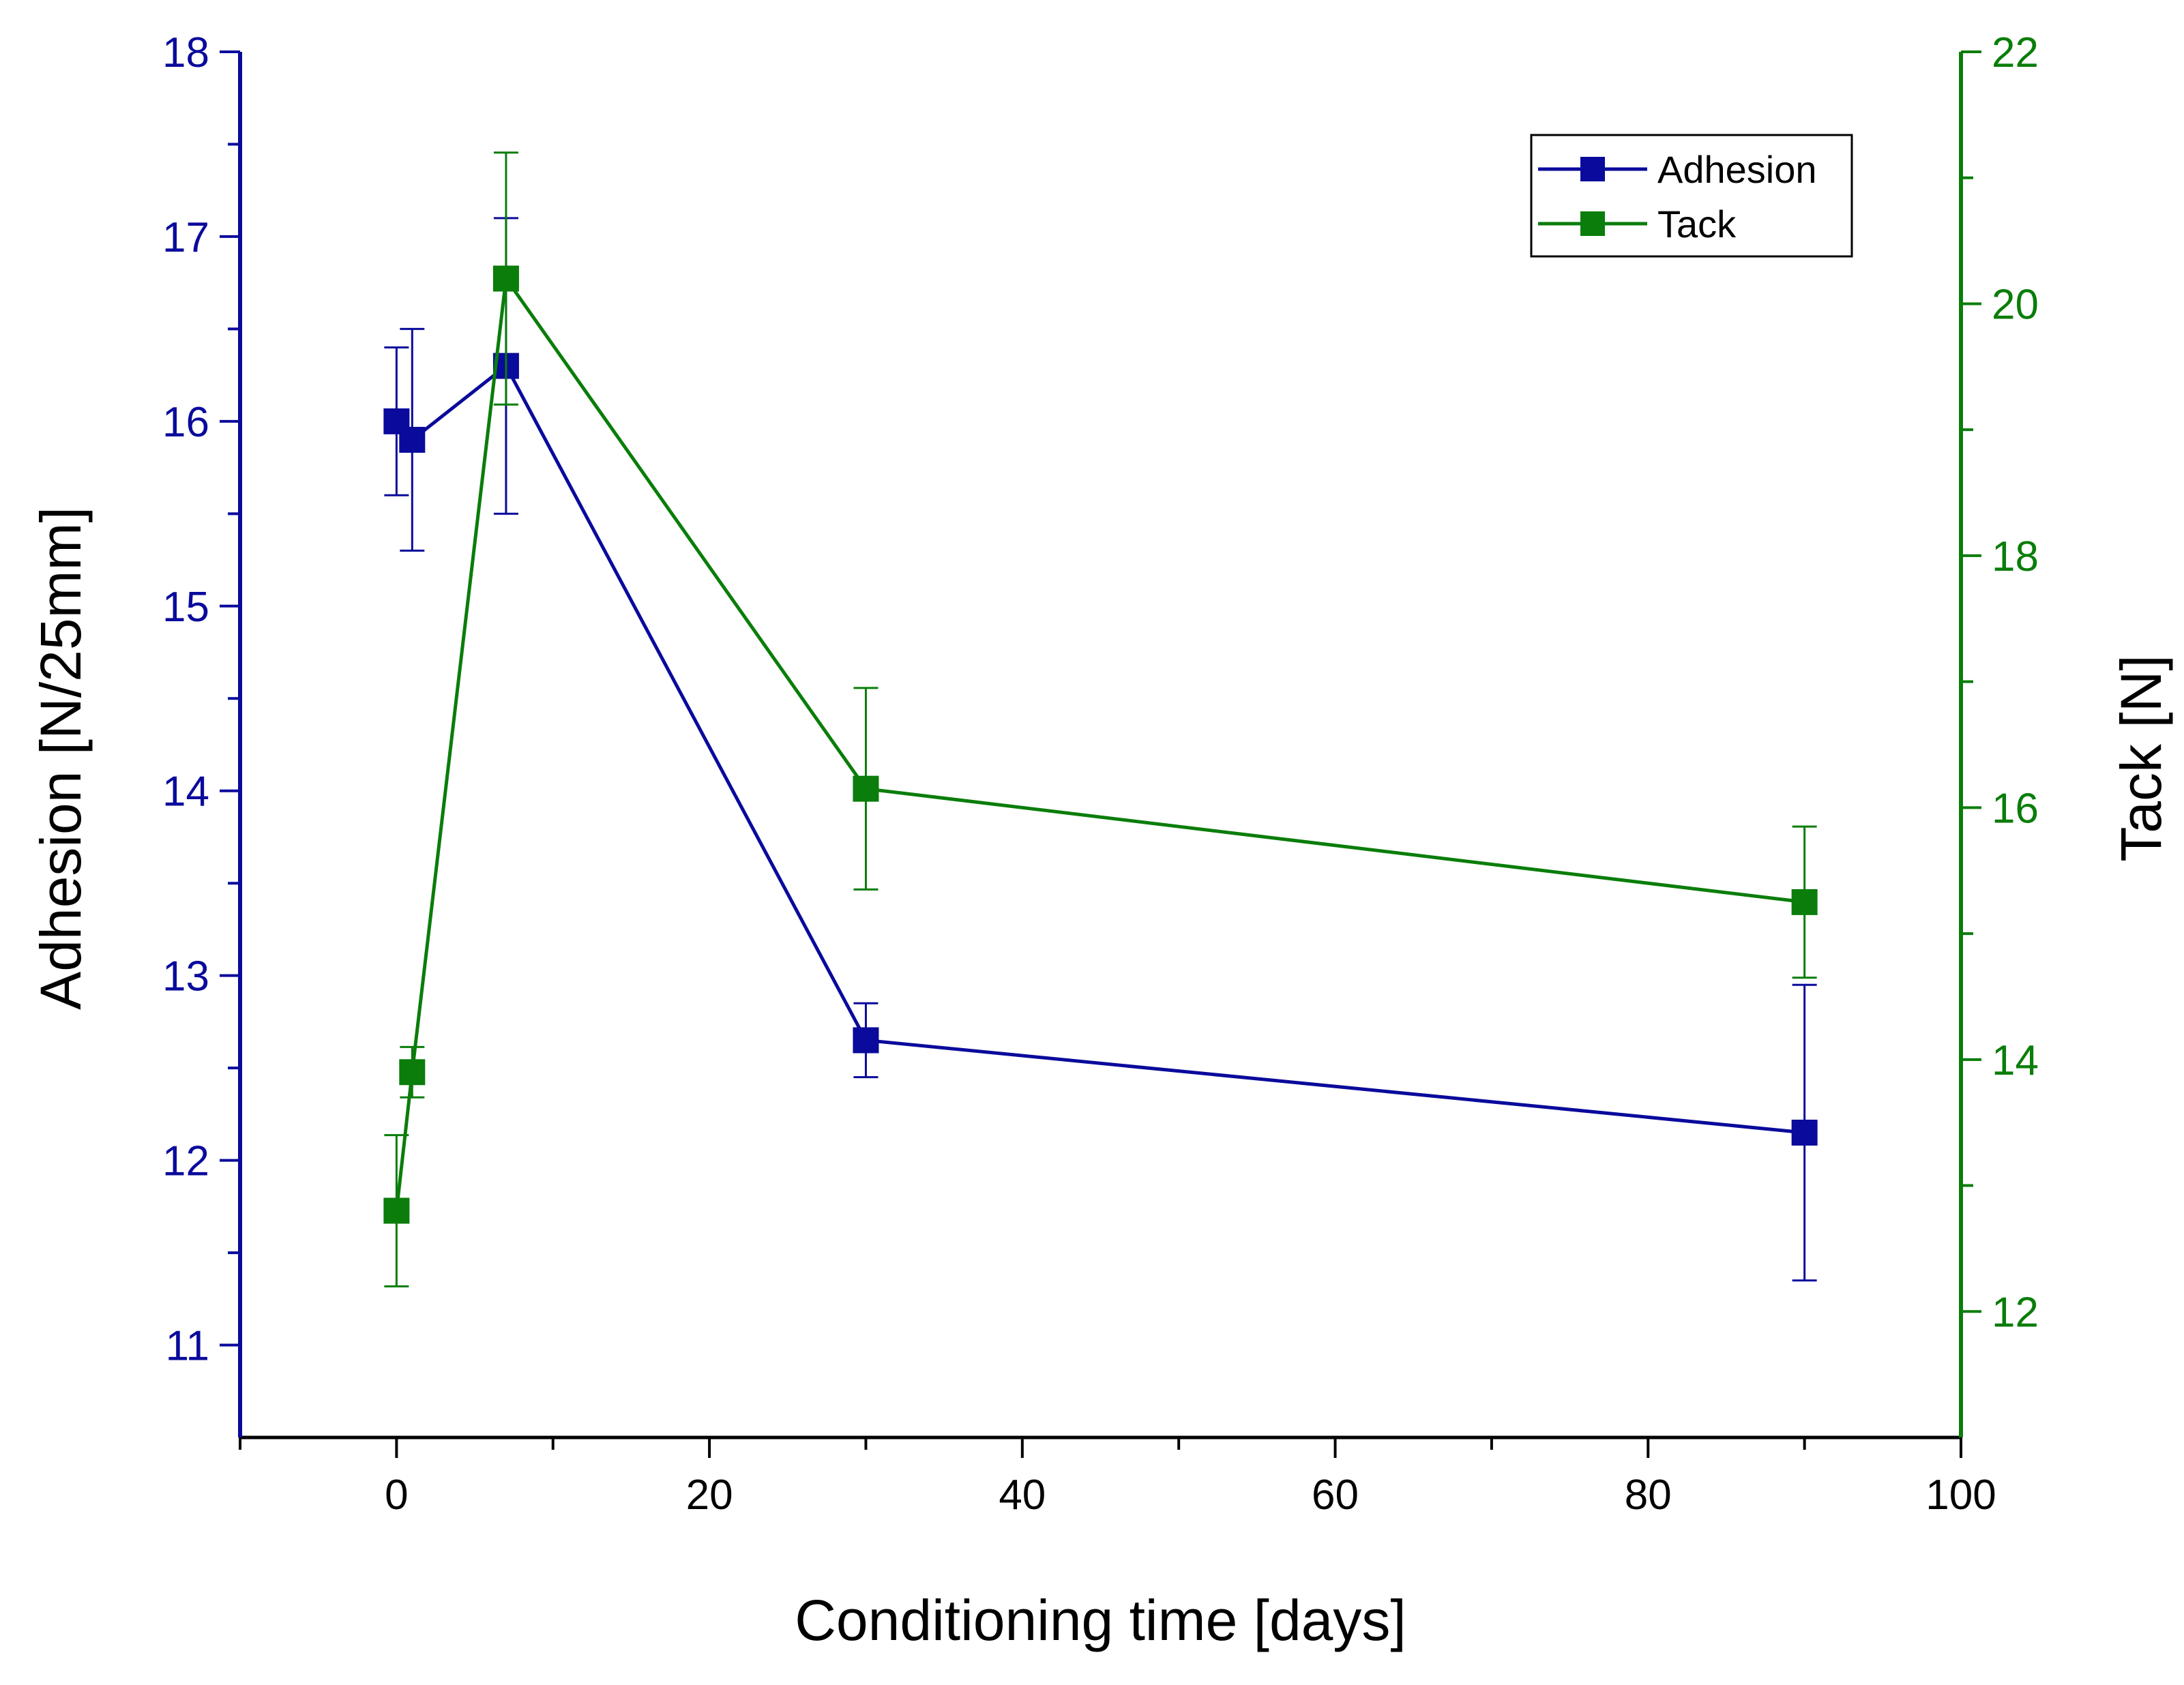 Image resolution: width=2184 pixels, height=1685 pixels. What do you see at coordinates (2015, 808) in the screenshot?
I see `y-right-tick-label: 16` at bounding box center [2015, 808].